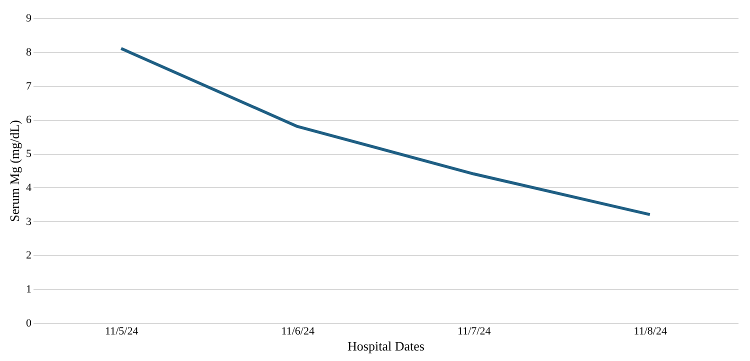  I want to click on y-tick-label: 5, so click(29, 154).